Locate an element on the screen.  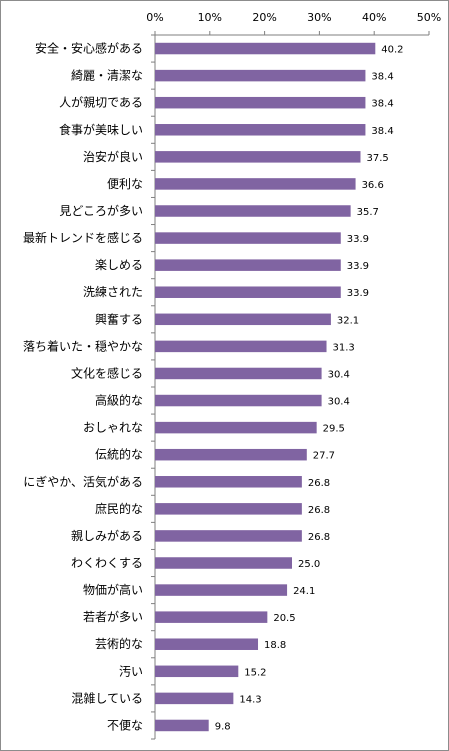
category-label: 伝統的な is located at coordinates (119, 454).